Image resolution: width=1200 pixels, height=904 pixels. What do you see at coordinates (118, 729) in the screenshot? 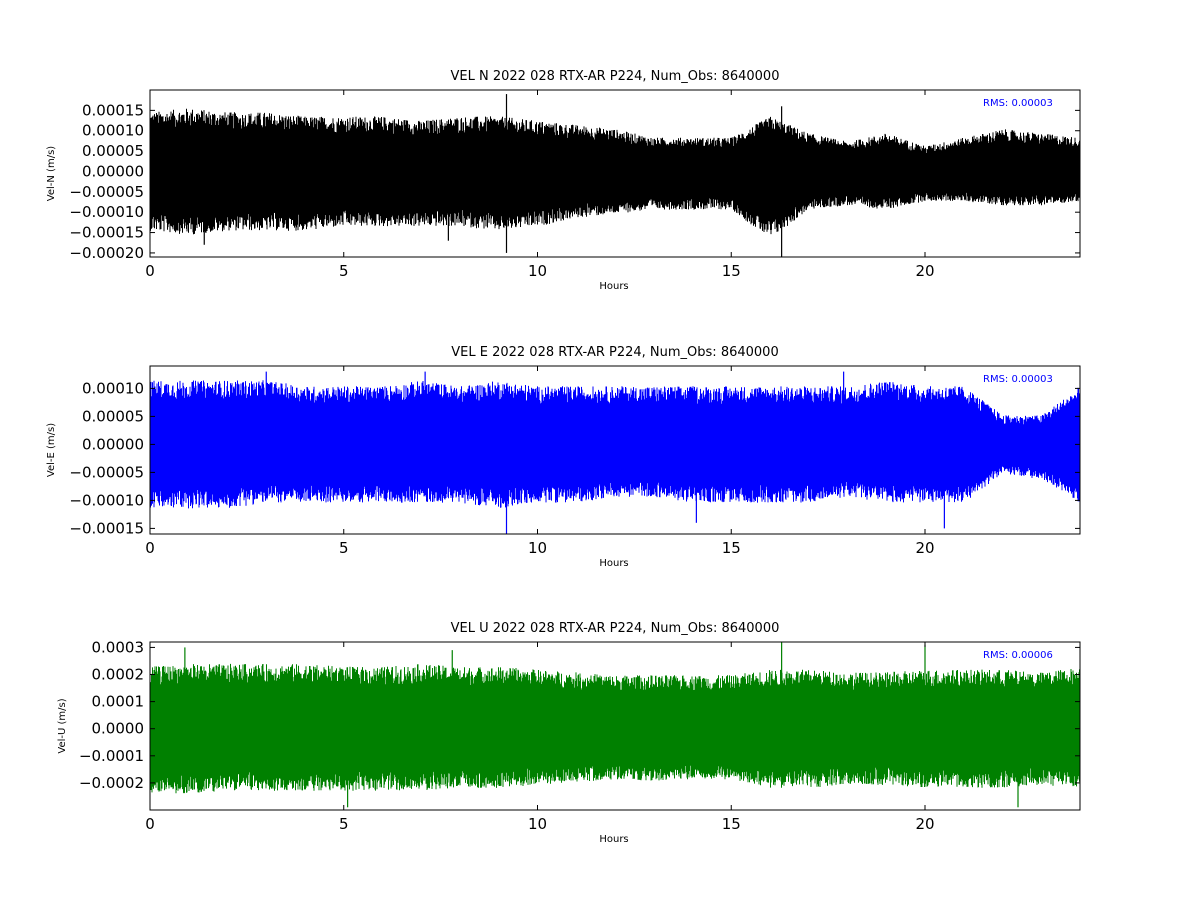
I see `y-tick-label: 0.0000` at bounding box center [118, 729].